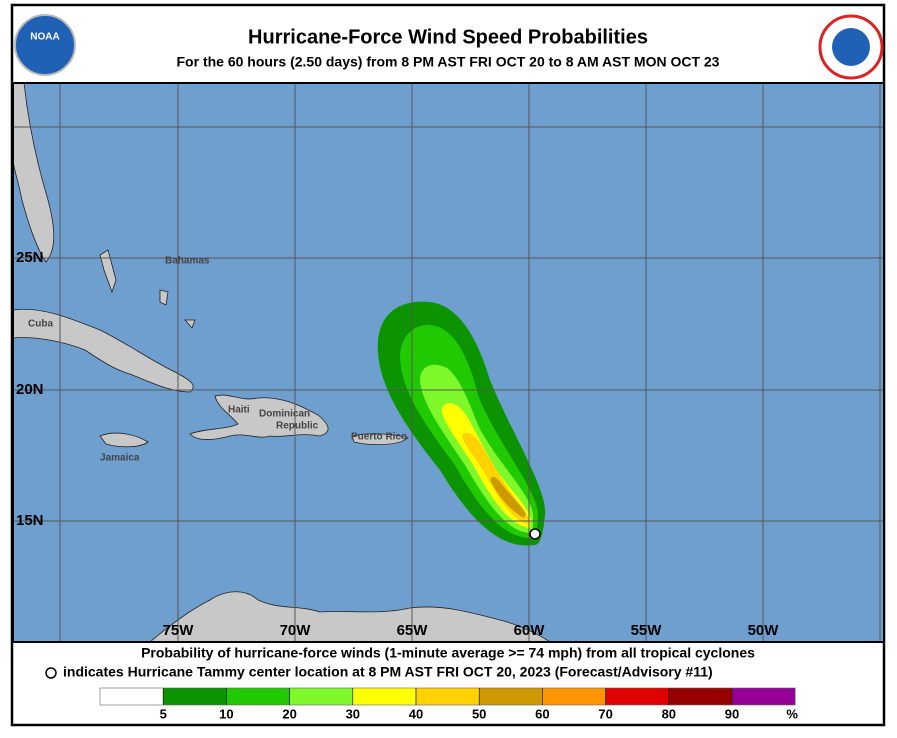 The image size is (897, 738). What do you see at coordinates (30, 389) in the screenshot?
I see `lat-label: 20N` at bounding box center [30, 389].